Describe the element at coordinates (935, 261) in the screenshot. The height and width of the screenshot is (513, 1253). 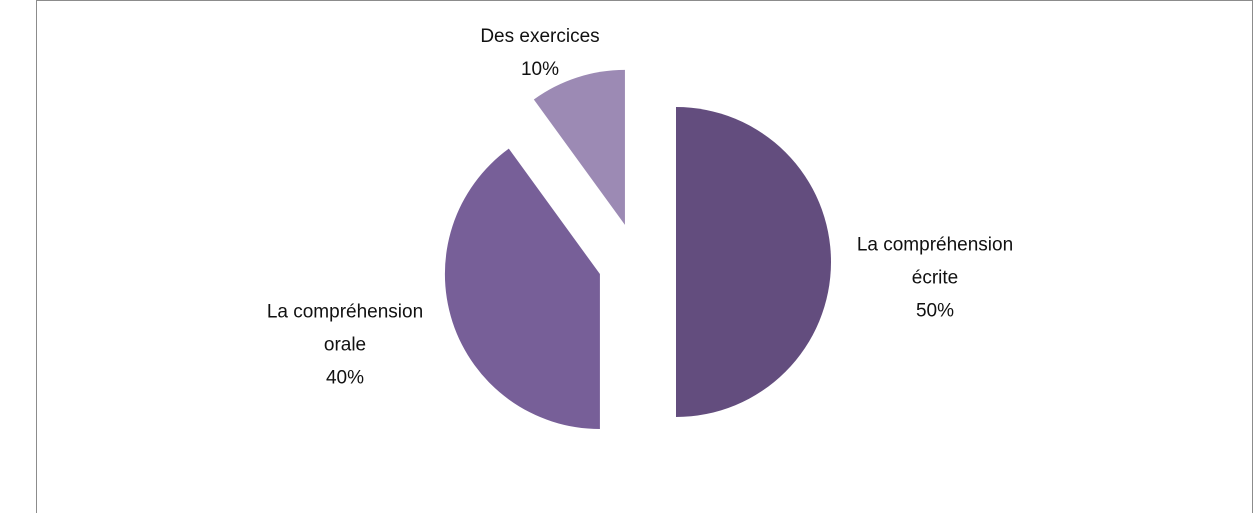
I see `category-label: La compréhension écrite` at that location.